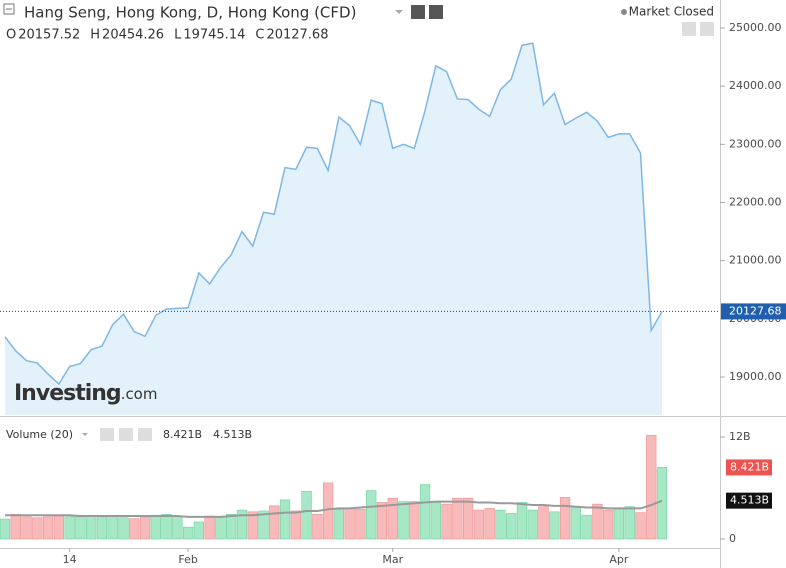 This screenshot has height=568, width=786. Describe the element at coordinates (755, 85) in the screenshot. I see `y-tick-label: 24000.00` at that location.